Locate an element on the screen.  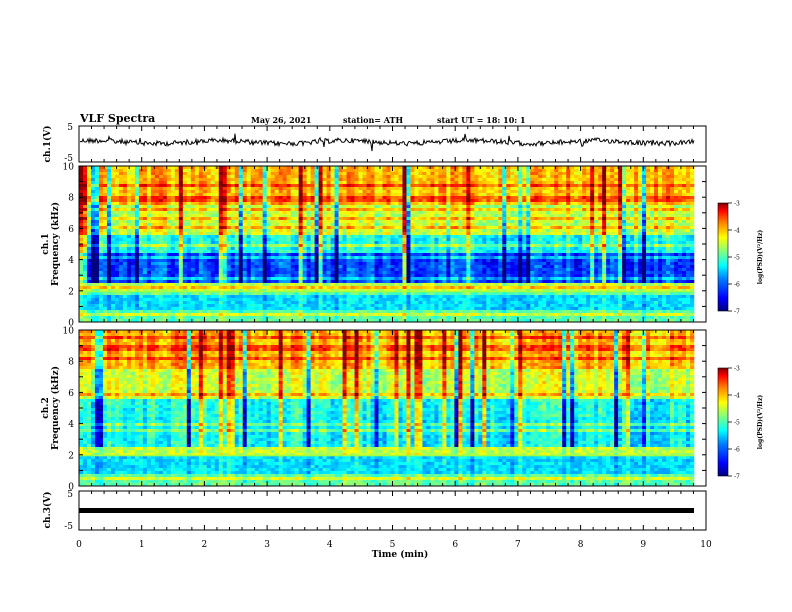
ch2-colorbar-tick--6: -6 is located at coordinates (737, 450).